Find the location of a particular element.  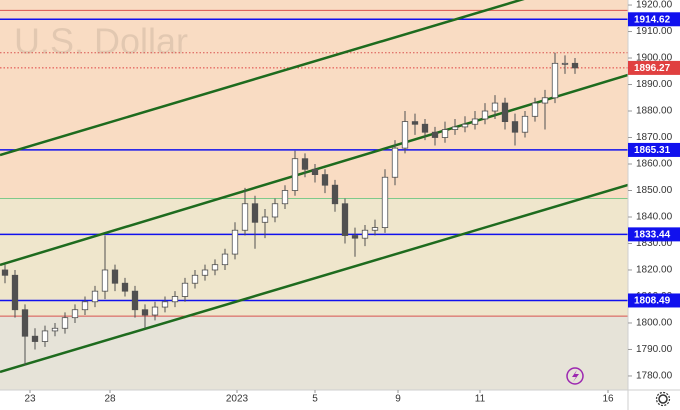

y-tick-label: 1890.00 is located at coordinates (654, 84).